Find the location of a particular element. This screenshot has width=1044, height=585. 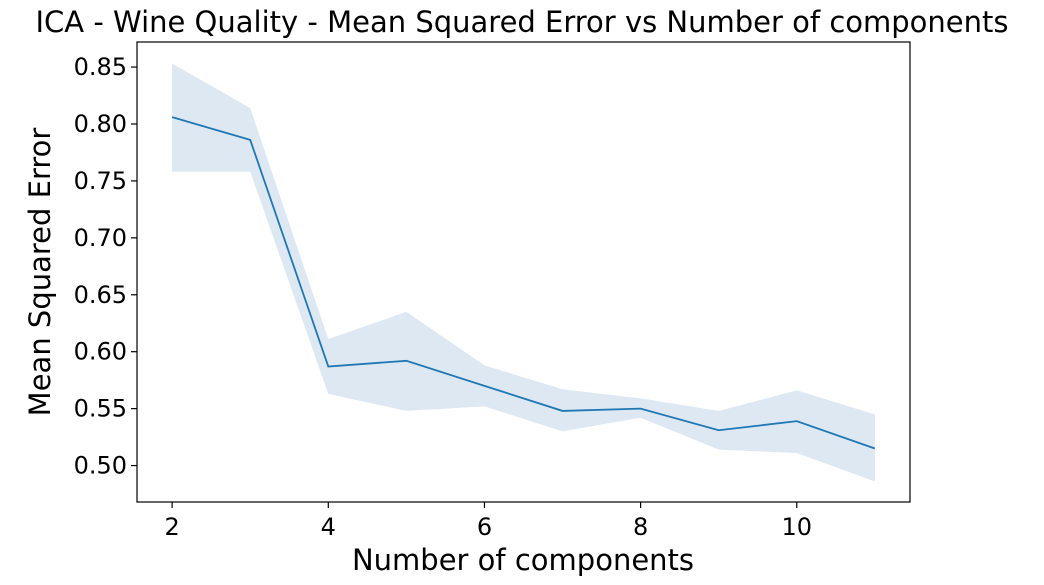

x-axis-label: Number of components is located at coordinates (523, 560).